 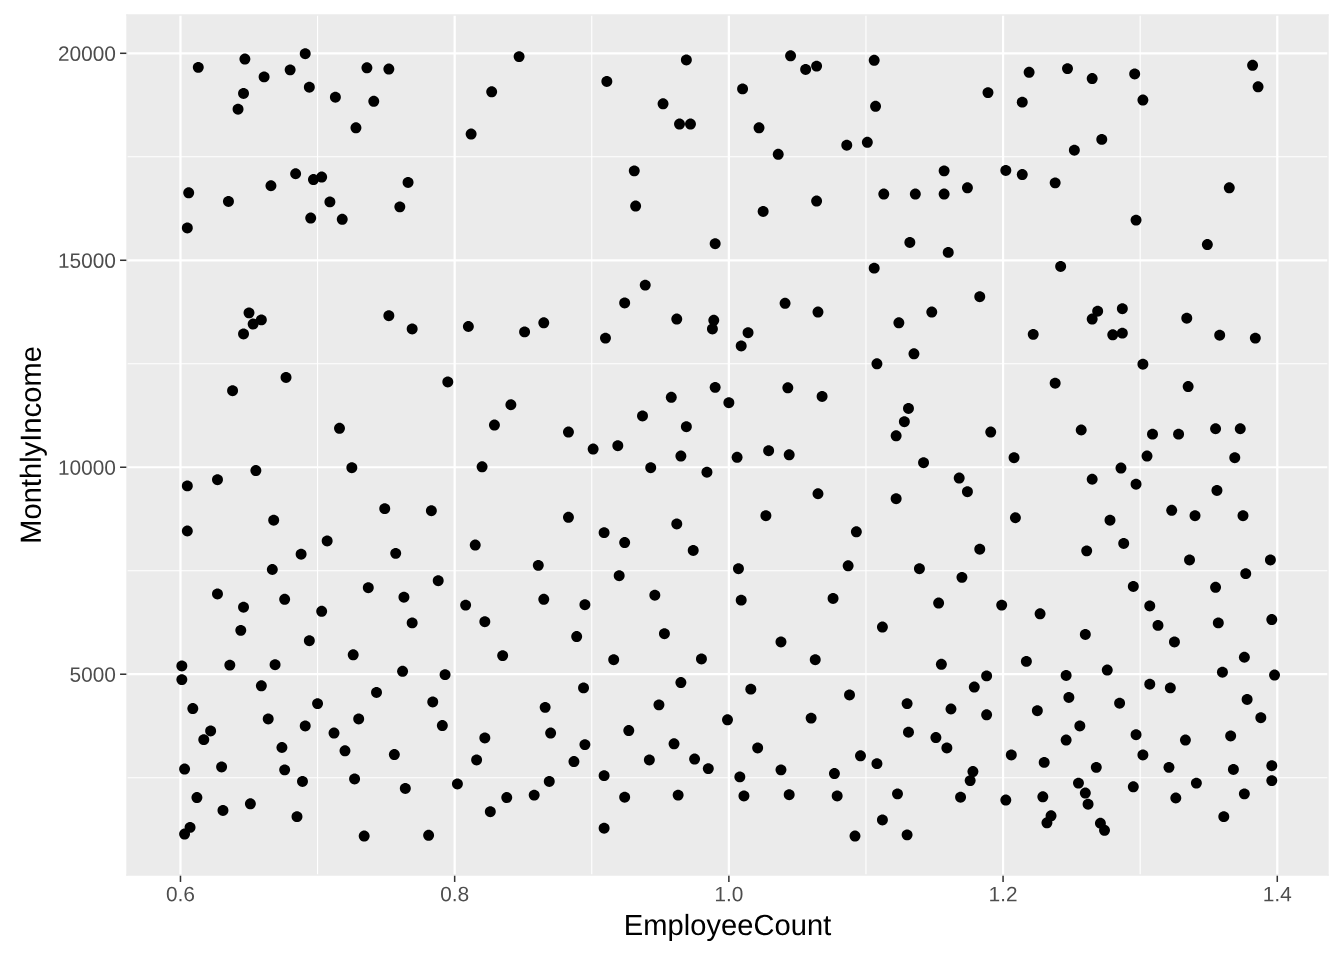 What do you see at coordinates (455, 894) in the screenshot?
I see `x-tick-label: 0.8` at bounding box center [455, 894].